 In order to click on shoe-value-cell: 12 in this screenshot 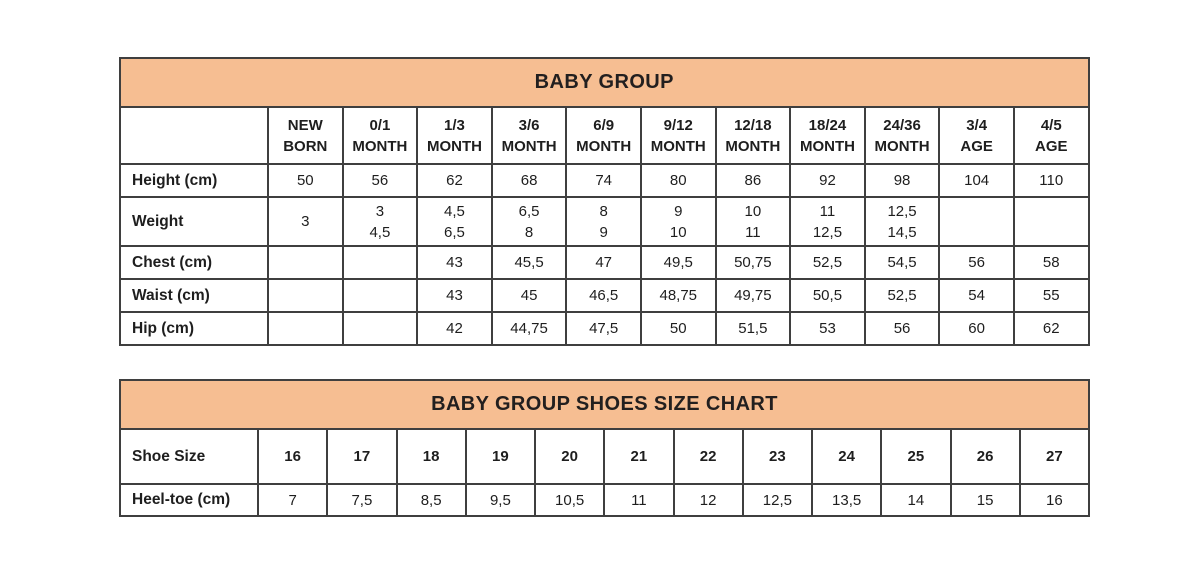, I will do `click(708, 500)`.